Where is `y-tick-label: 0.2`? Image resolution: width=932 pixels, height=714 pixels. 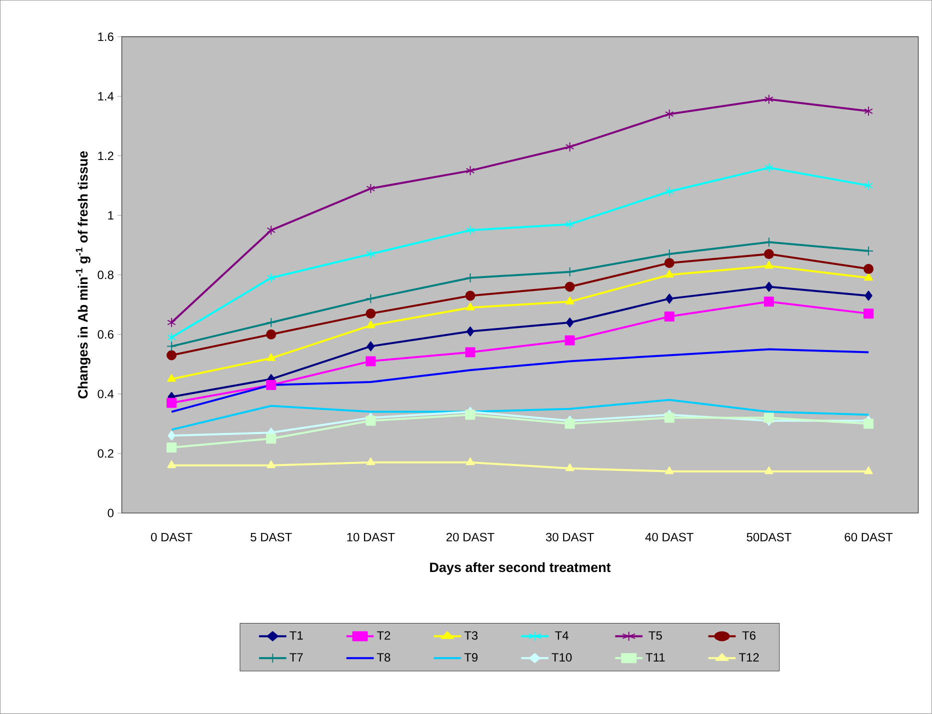
y-tick-label: 0.2 is located at coordinates (106, 453).